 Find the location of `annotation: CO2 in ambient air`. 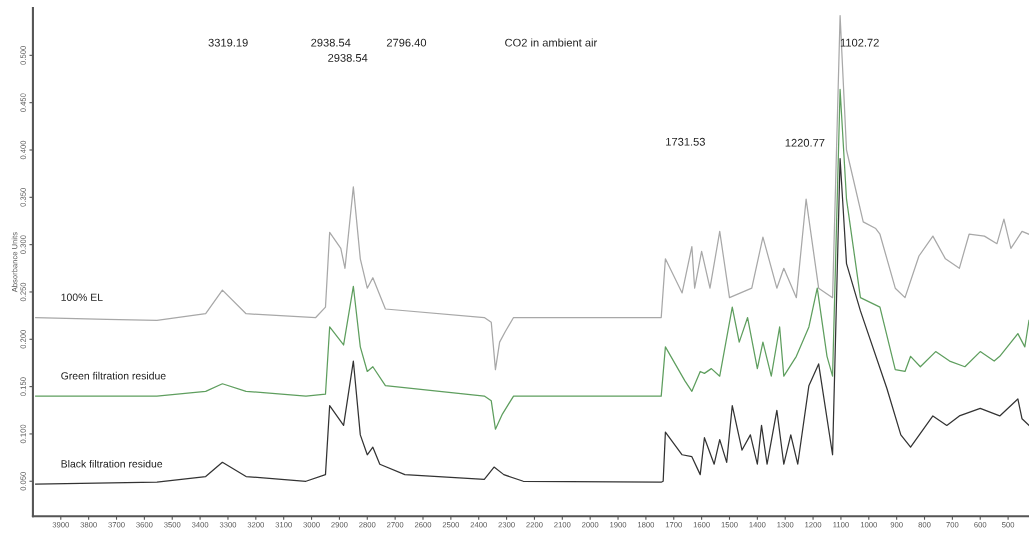

annotation: CO2 in ambient air is located at coordinates (551, 42).